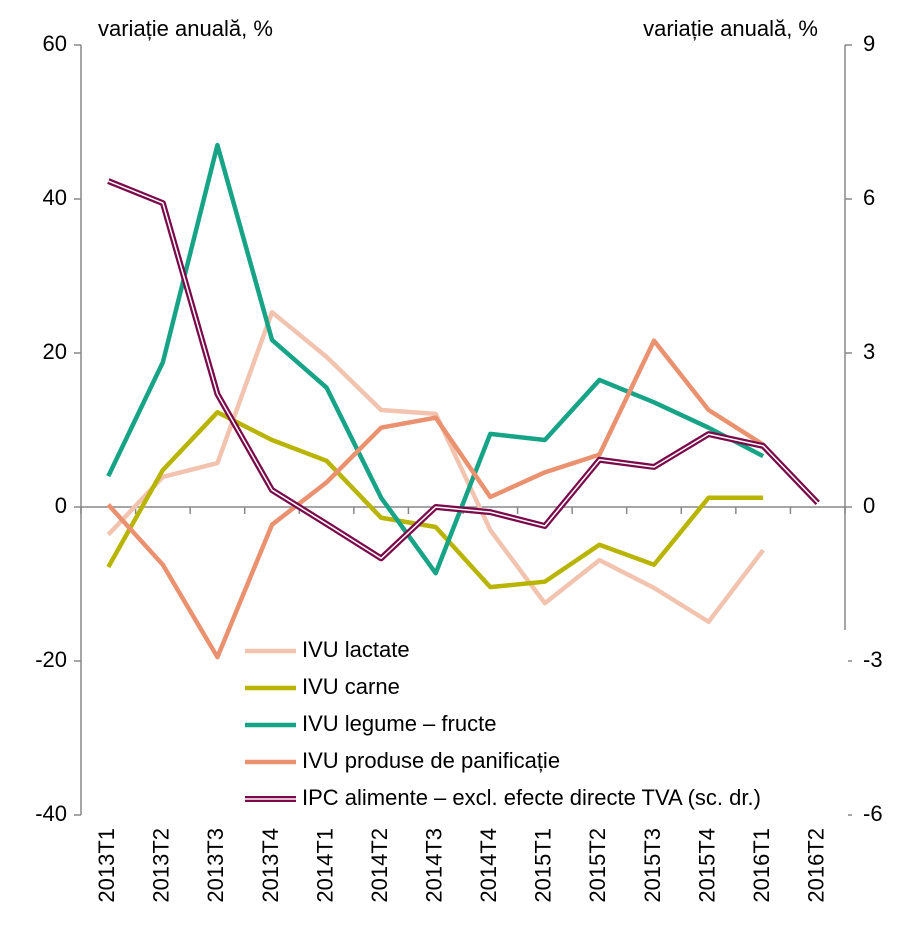  Describe the element at coordinates (869, 43) in the screenshot. I see `y2-tick-label: 9` at that location.